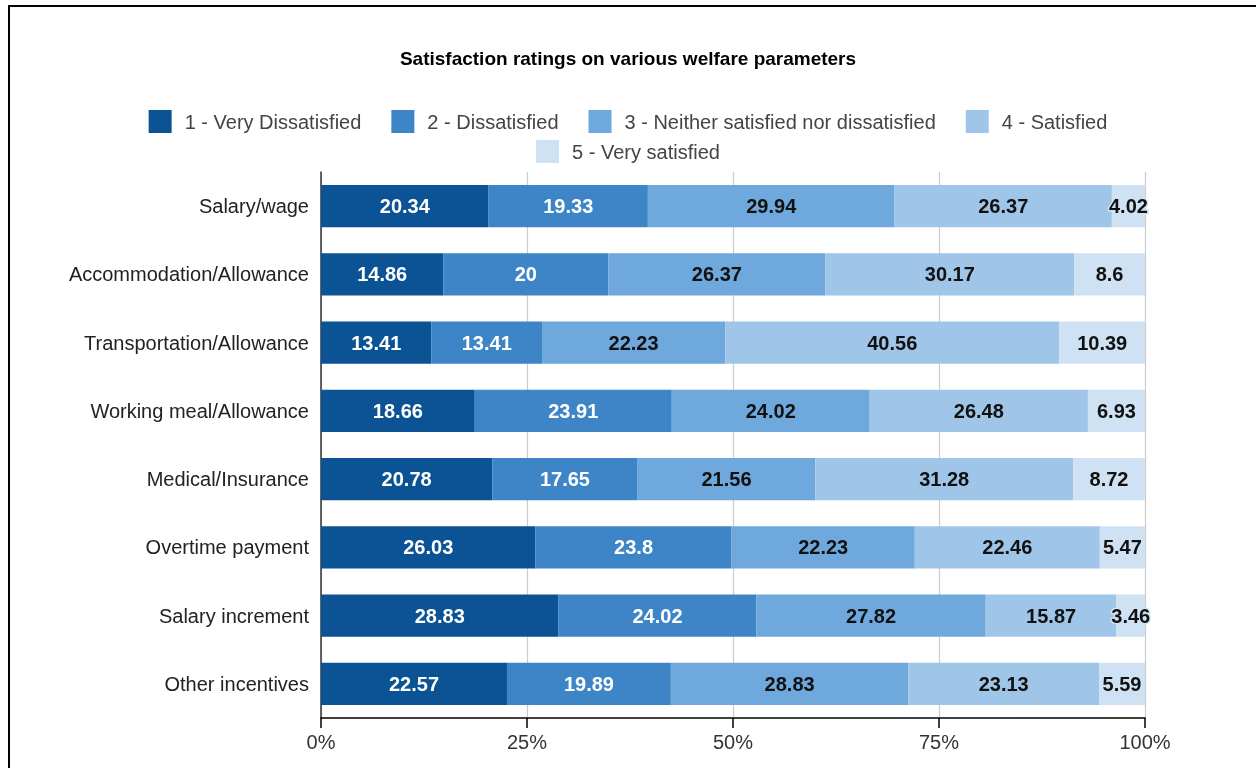  Describe the element at coordinates (1122, 547) in the screenshot. I see `data-label: 5.47` at that location.